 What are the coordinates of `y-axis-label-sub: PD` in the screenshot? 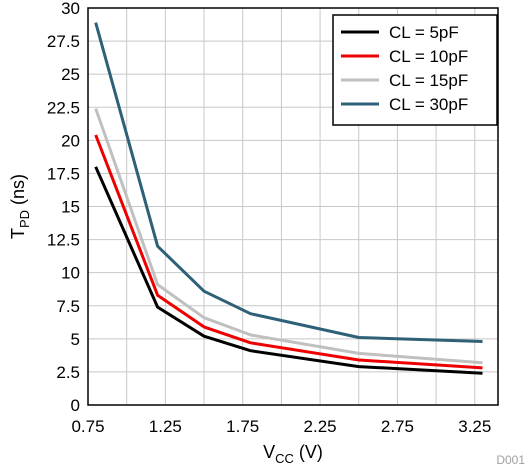 It's located at (24, 219).